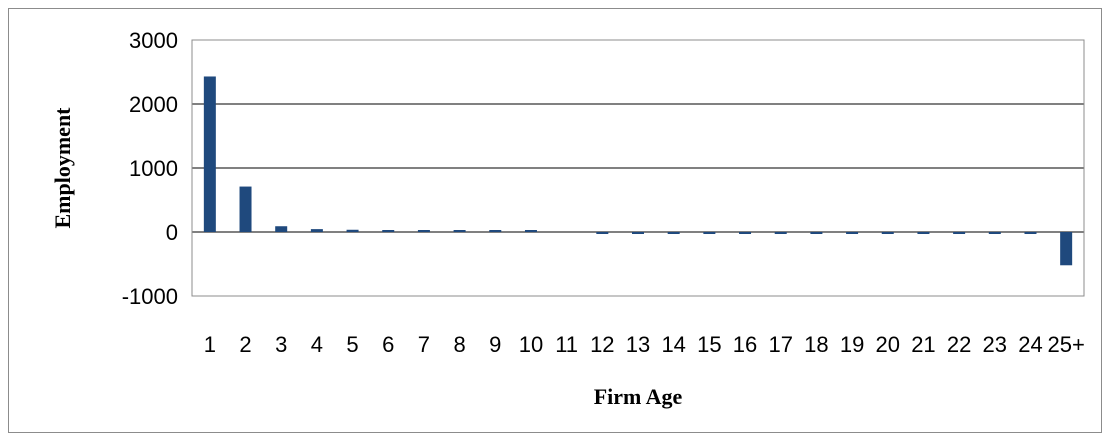 This screenshot has height=434, width=1103. I want to click on x-tick-label: 11, so click(566, 344).